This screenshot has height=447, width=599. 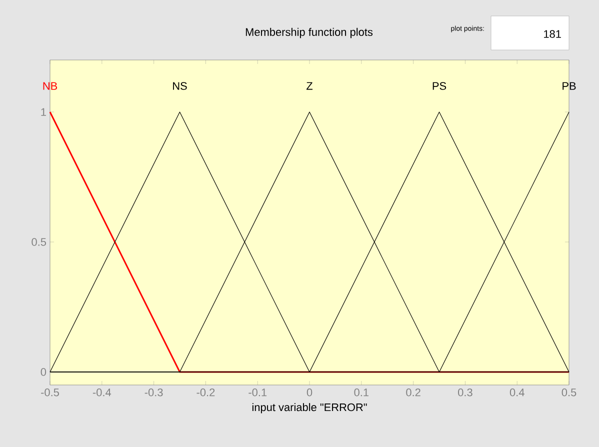 What do you see at coordinates (361, 392) in the screenshot?
I see `x-tick-label: 0.1` at bounding box center [361, 392].